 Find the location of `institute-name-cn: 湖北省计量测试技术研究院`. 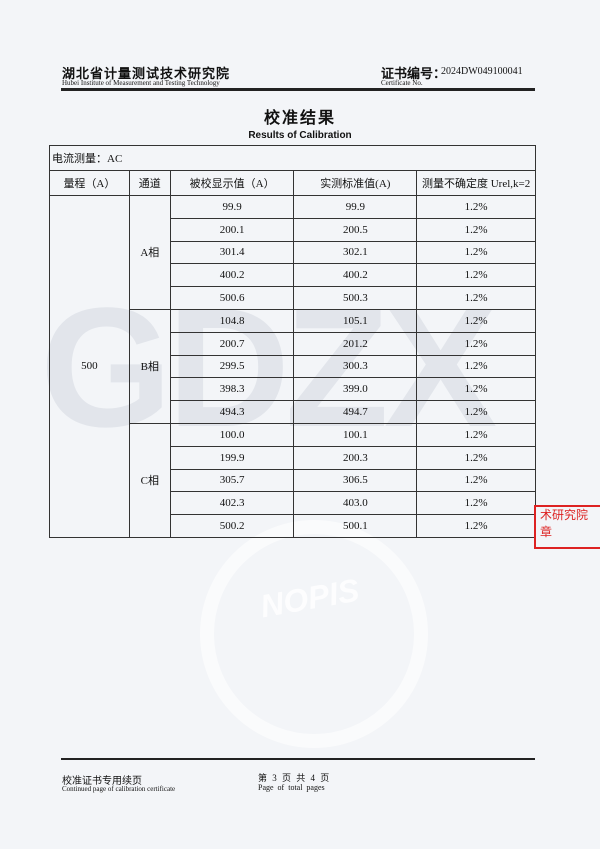

institute-name-cn: 湖北省计量测试技术研究院 is located at coordinates (146, 73).